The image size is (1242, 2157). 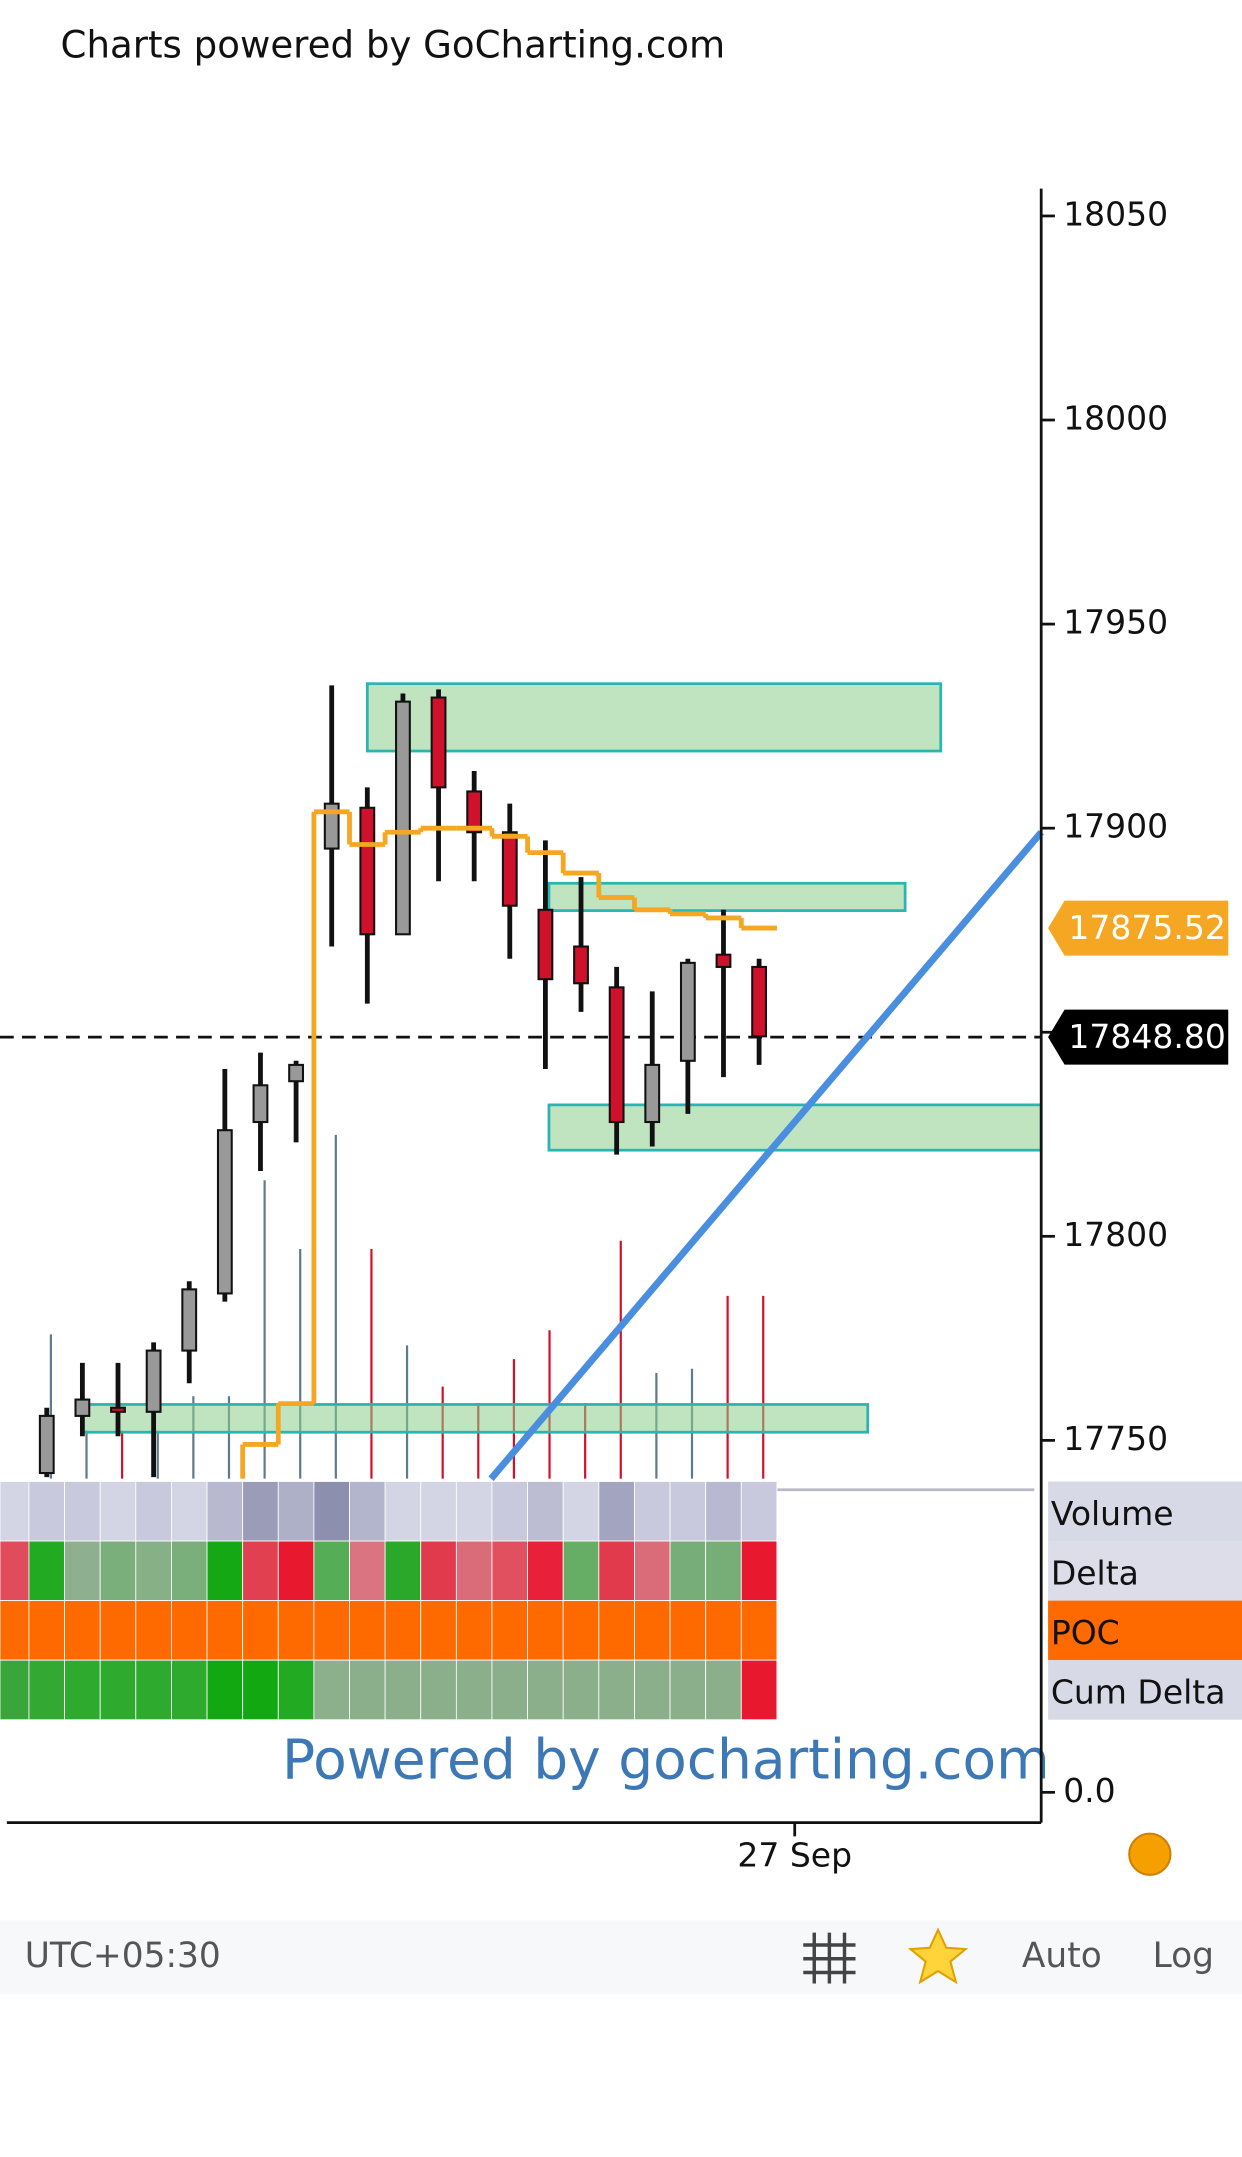 I want to click on trend-line, so click(x=766, y=1155).